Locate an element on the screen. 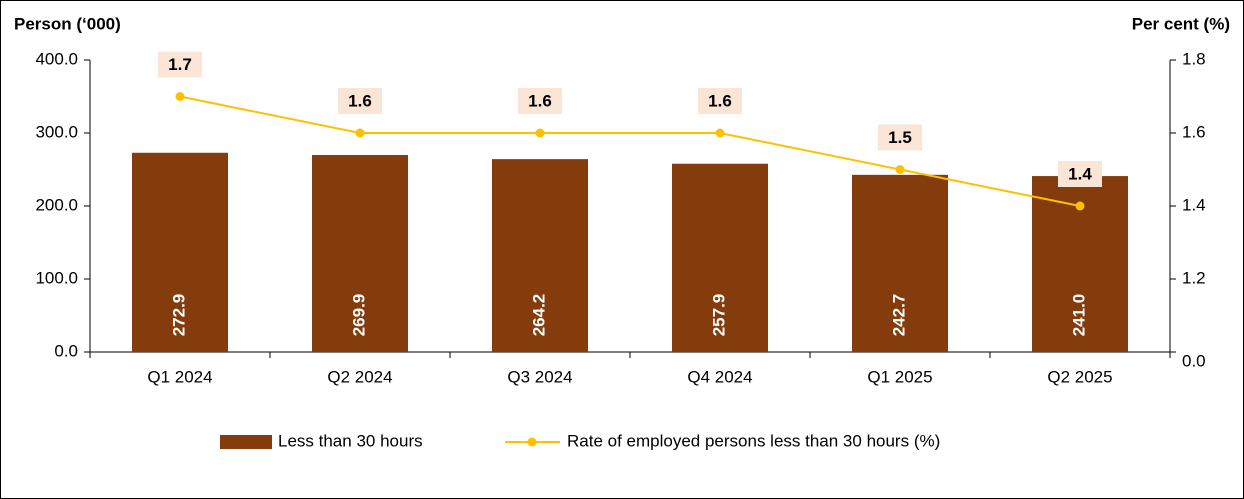  x-tick-label: Q1 2024 is located at coordinates (179, 376).